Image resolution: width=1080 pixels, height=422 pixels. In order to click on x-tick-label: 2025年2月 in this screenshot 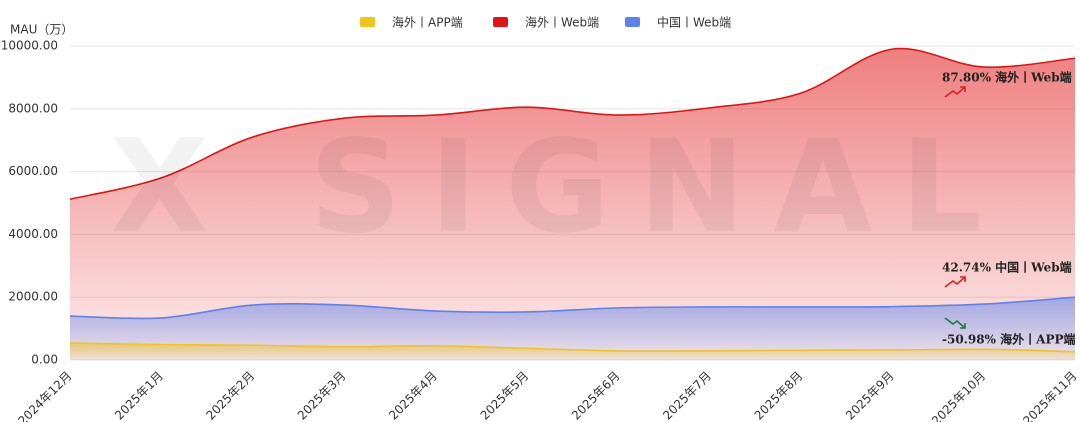, I will do `click(230, 395)`.